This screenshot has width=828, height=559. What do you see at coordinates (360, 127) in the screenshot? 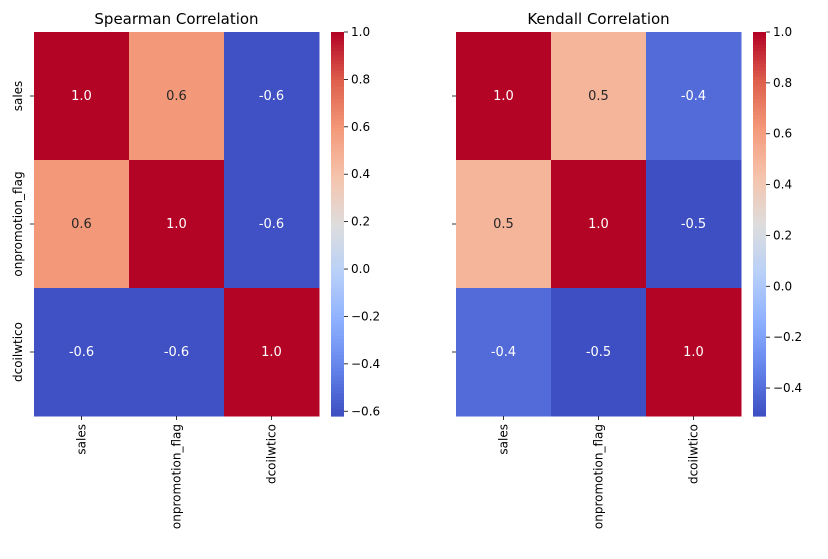
I see `colorbar-tick-label: 0.6` at bounding box center [360, 127].